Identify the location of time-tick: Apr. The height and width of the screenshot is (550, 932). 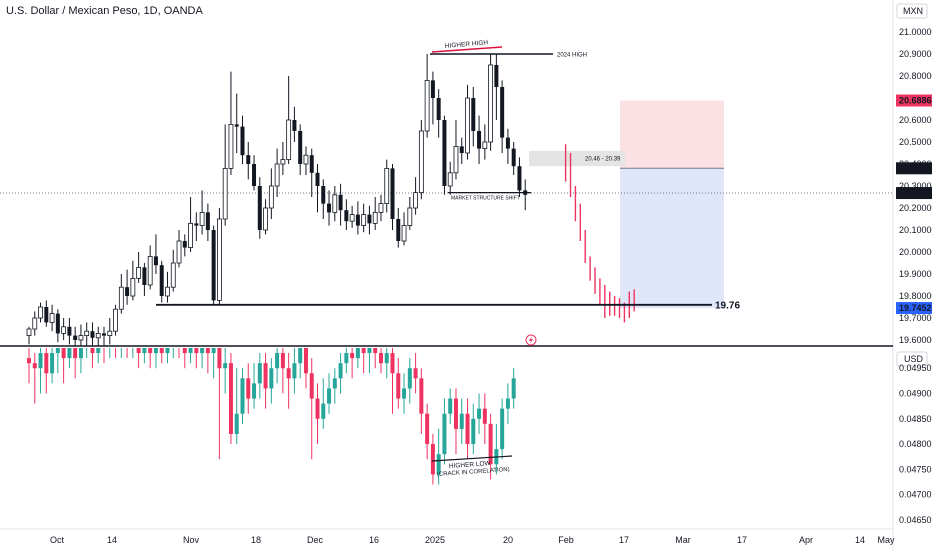
(806, 540).